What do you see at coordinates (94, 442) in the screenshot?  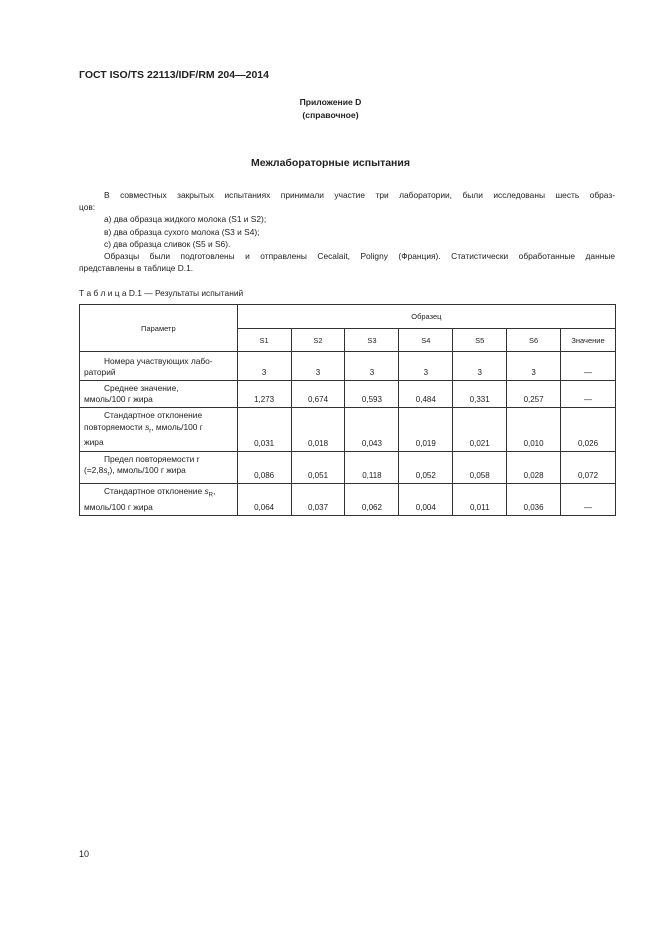 I see `param-text: жира` at bounding box center [94, 442].